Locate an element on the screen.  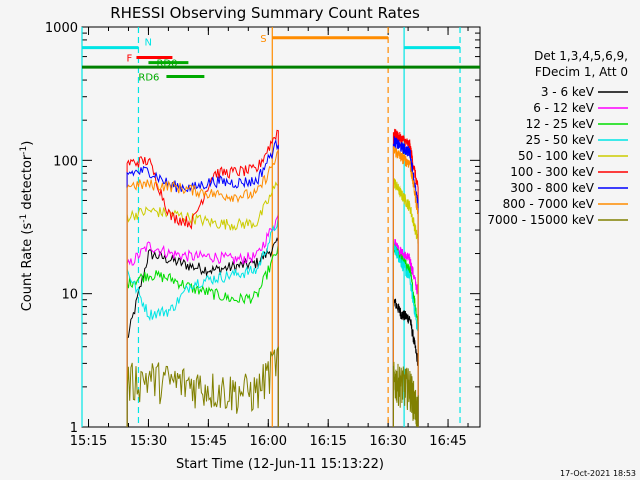
x-tick-label: 16:45 is located at coordinates (447, 441).